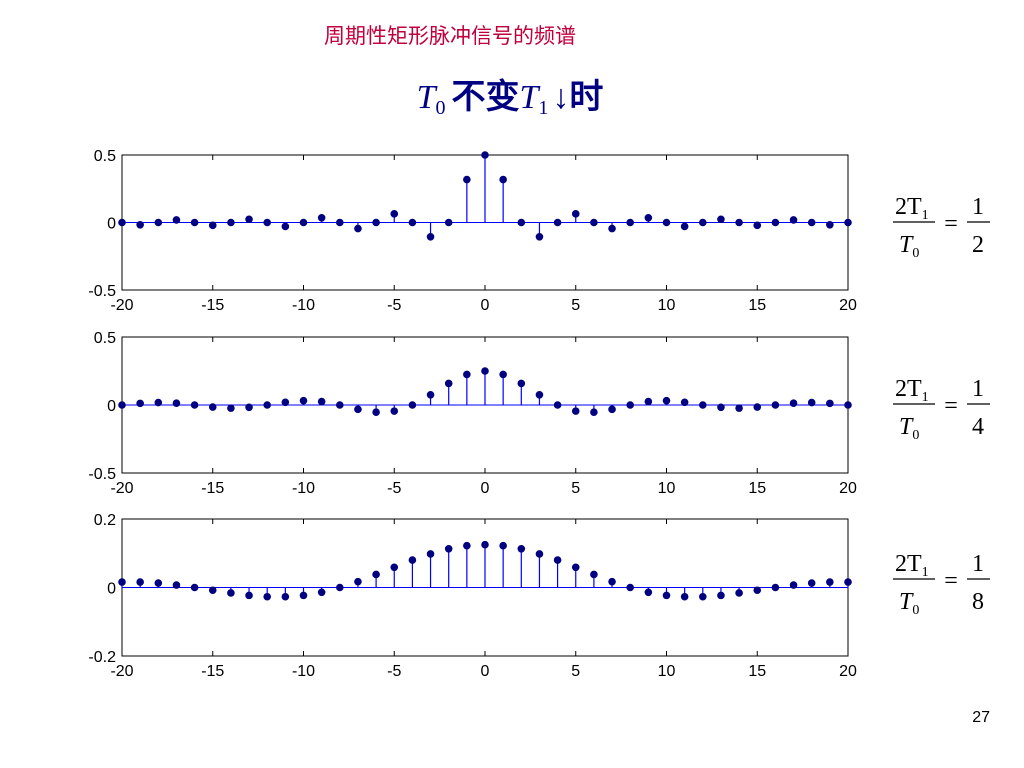 The width and height of the screenshot is (1024, 768). I want to click on ratio-numerator: 1, so click(978, 389).